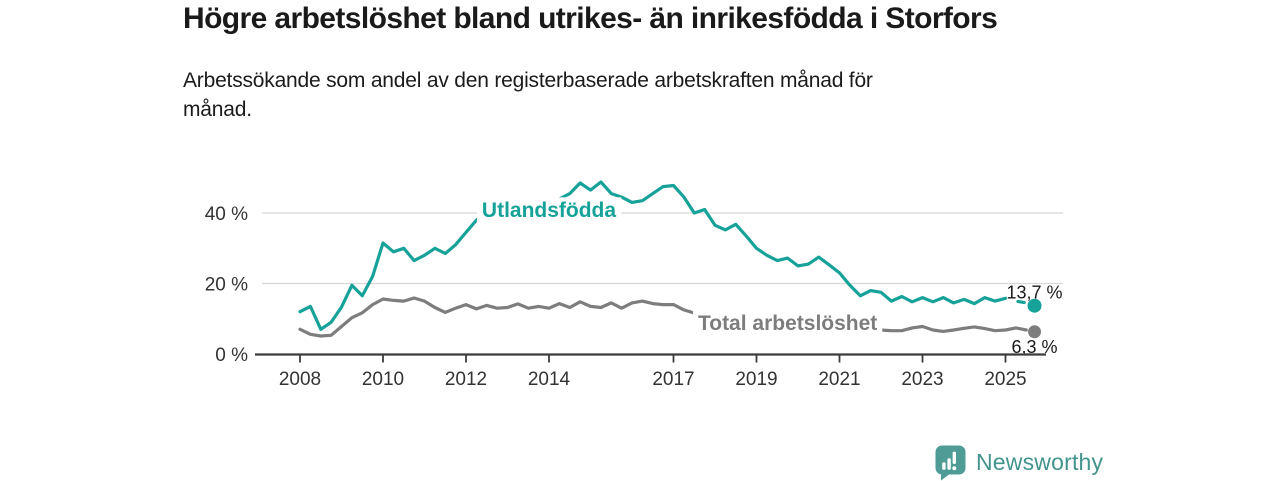 The image size is (1280, 481). Describe the element at coordinates (300, 379) in the screenshot. I see `x-axis-tick-label-2008: 2008` at that location.